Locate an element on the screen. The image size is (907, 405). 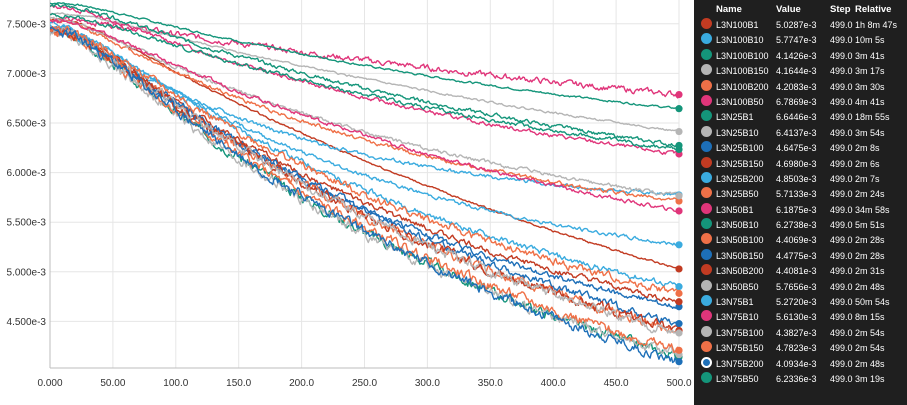
tooltip-row: L3N25B50 5.7133e-3 499.0 2m 24s is located at coordinates (800, 194).